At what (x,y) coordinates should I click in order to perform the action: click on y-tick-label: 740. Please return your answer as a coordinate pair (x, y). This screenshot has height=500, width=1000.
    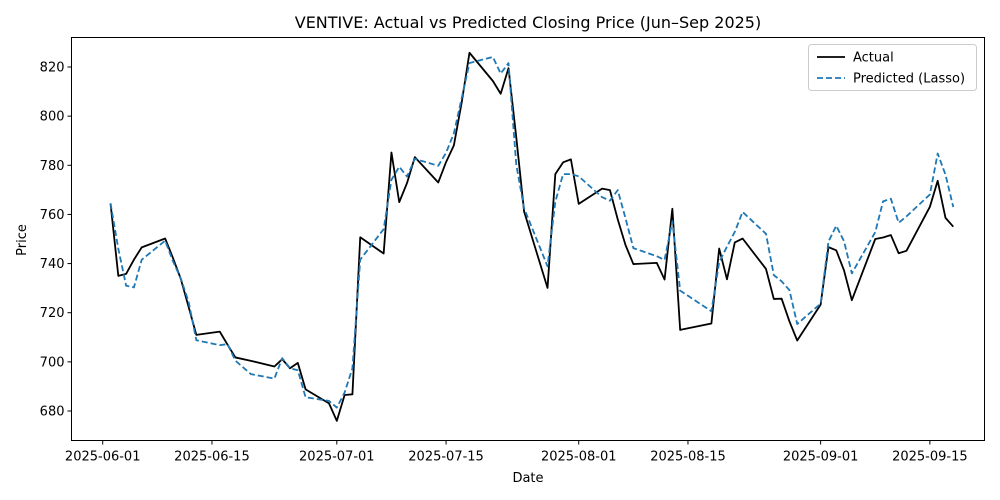
    Looking at the image, I should click on (52, 264).